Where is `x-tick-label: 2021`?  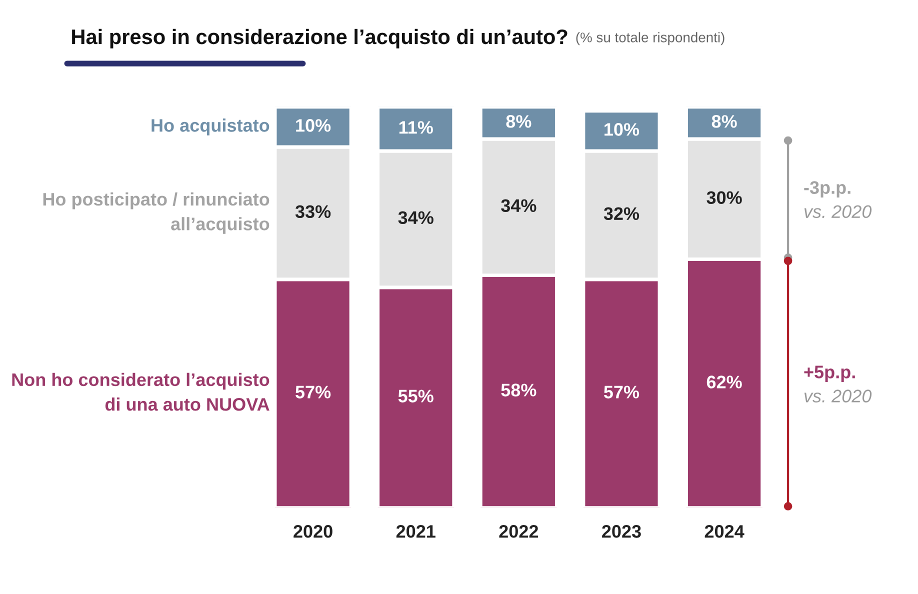 x-tick-label: 2021 is located at coordinates (416, 531).